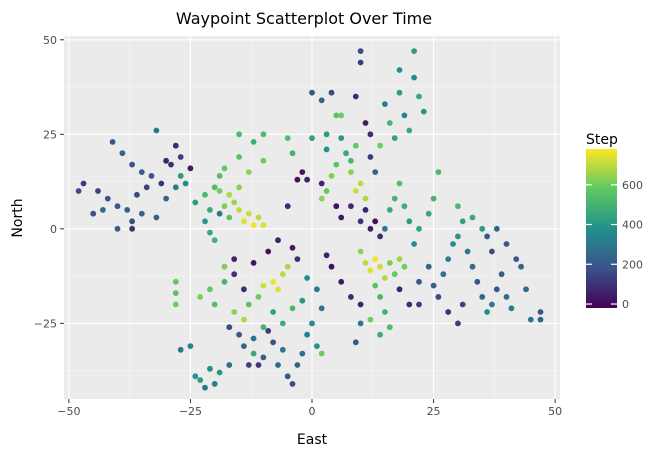 This screenshot has width=672, height=456. I want to click on y-tick-label: −25, so click(45, 323).